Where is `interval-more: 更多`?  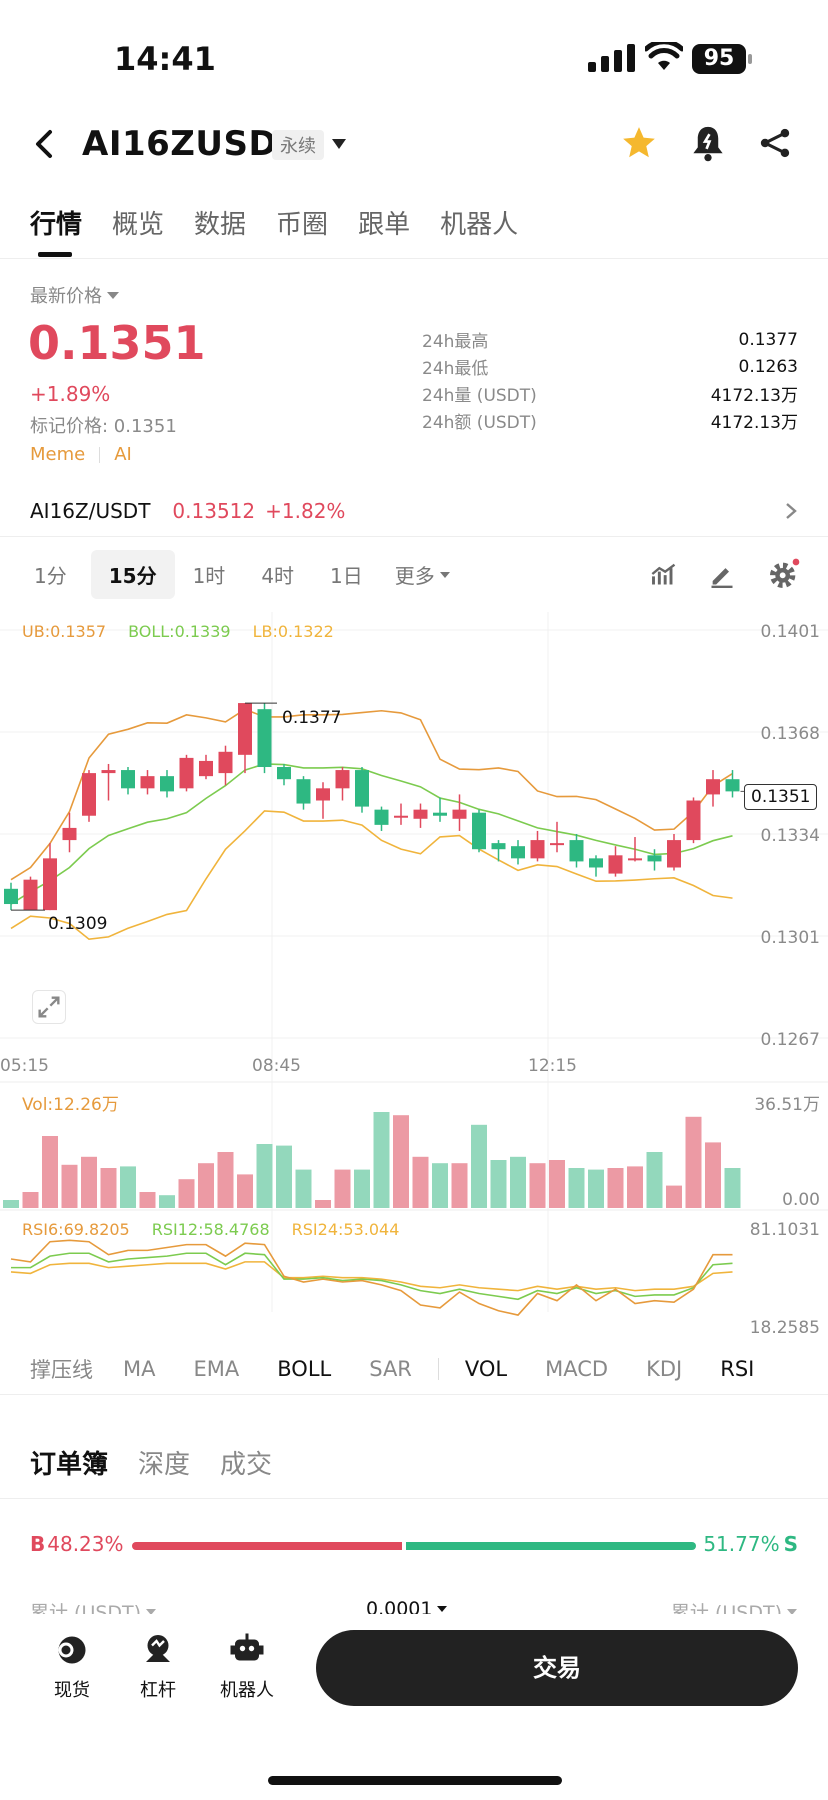
interval-more: 更多 is located at coordinates (423, 574).